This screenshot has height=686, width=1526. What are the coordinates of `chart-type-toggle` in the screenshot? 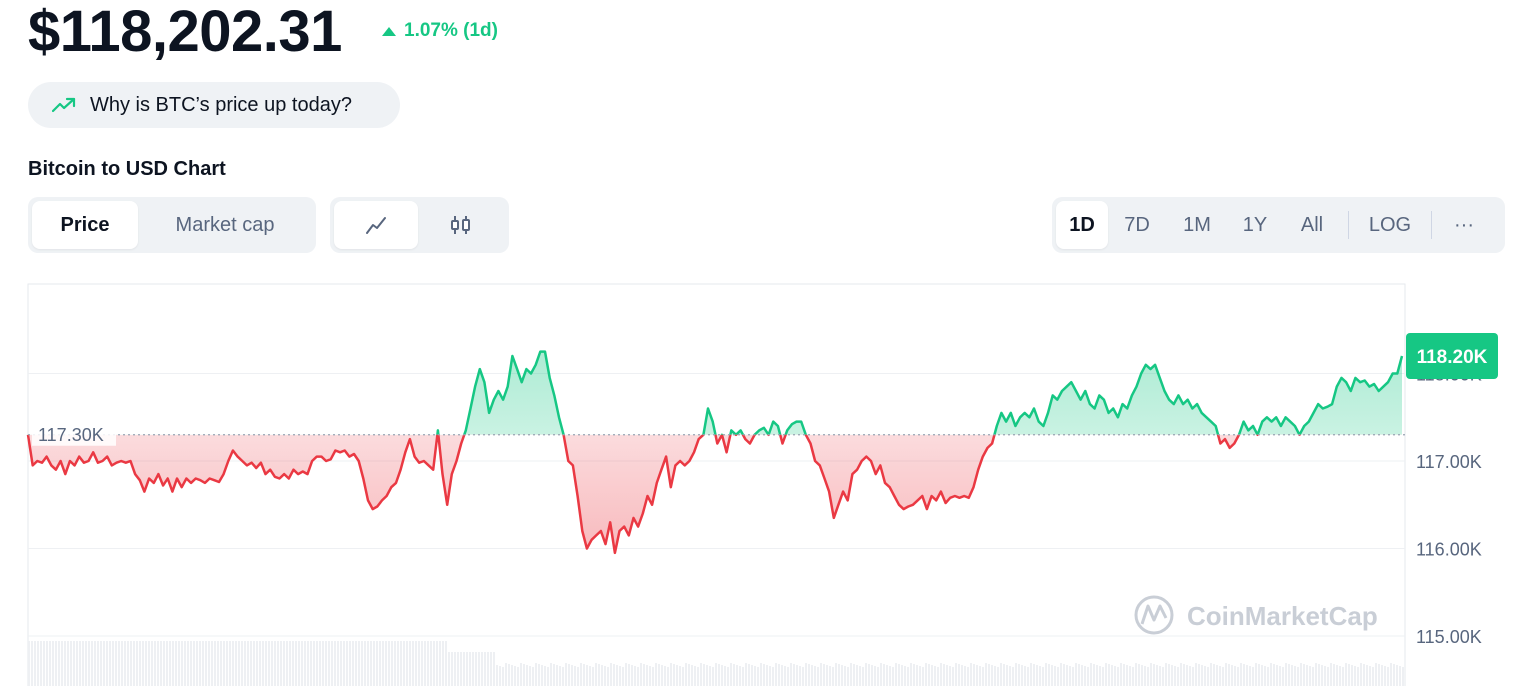 It's located at (419, 225).